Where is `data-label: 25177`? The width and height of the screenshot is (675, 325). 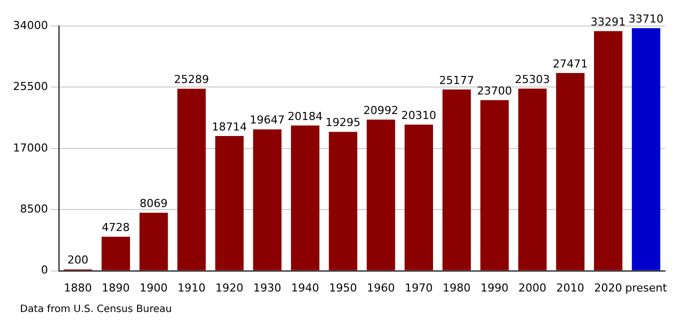 data-label: 25177 is located at coordinates (456, 80).